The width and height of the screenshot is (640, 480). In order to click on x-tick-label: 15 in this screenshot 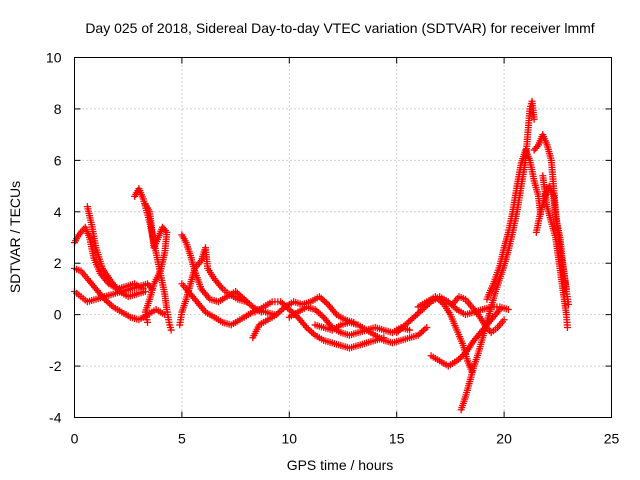, I will do `click(397, 439)`.